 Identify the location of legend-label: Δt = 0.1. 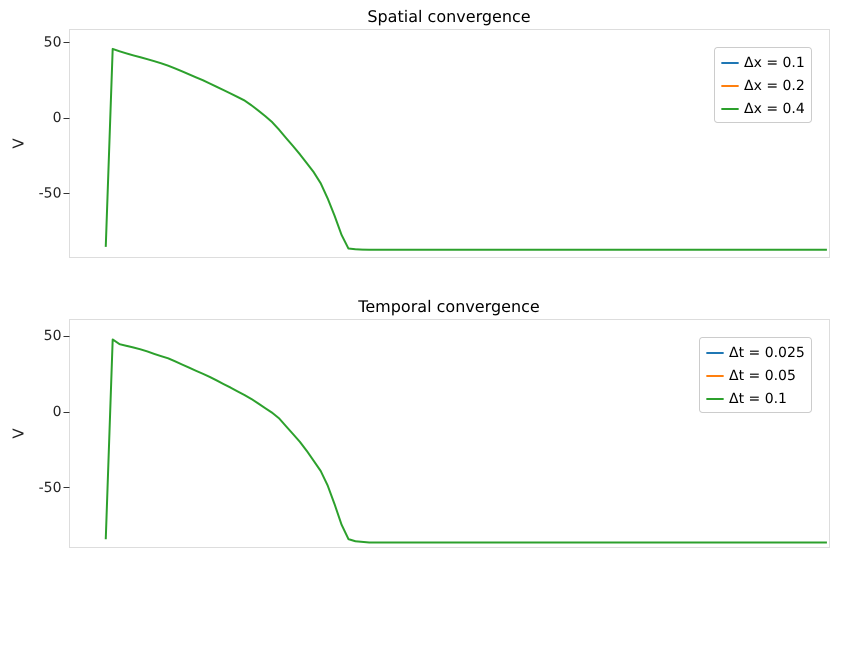
(758, 399).